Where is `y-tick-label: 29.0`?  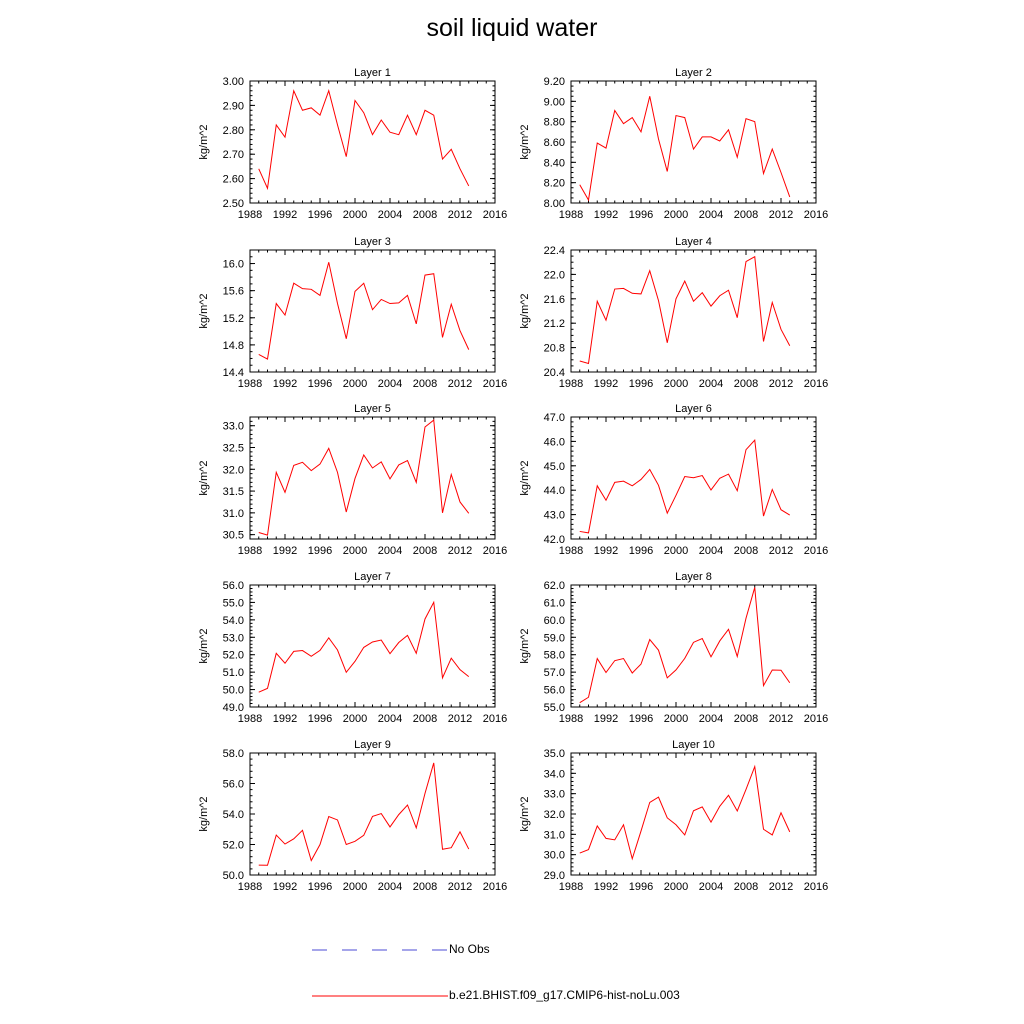
y-tick-label: 29.0 is located at coordinates (554, 876).